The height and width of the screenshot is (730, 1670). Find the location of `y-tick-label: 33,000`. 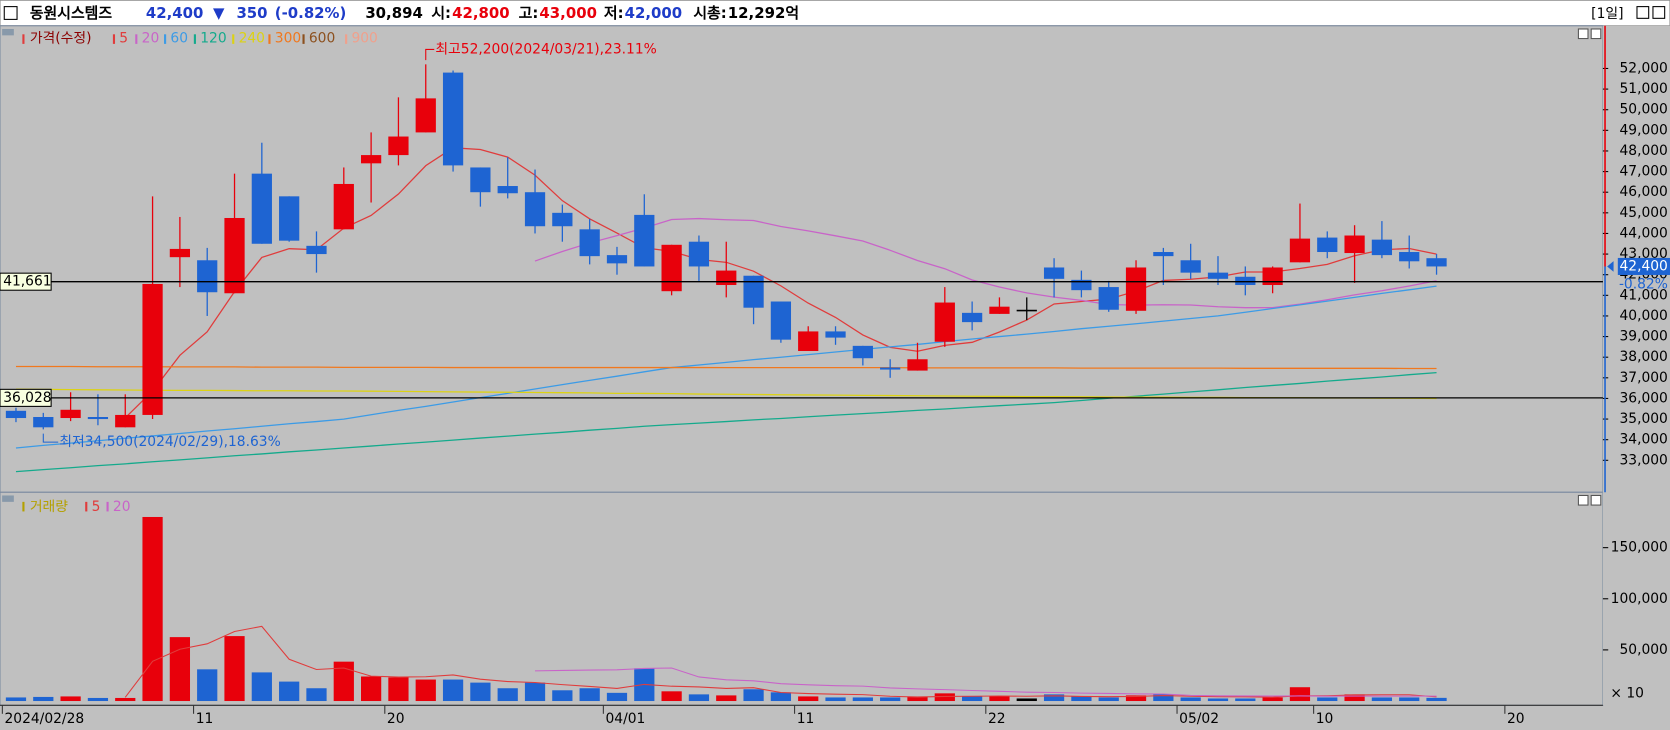

y-tick-label: 33,000 is located at coordinates (1643, 460).